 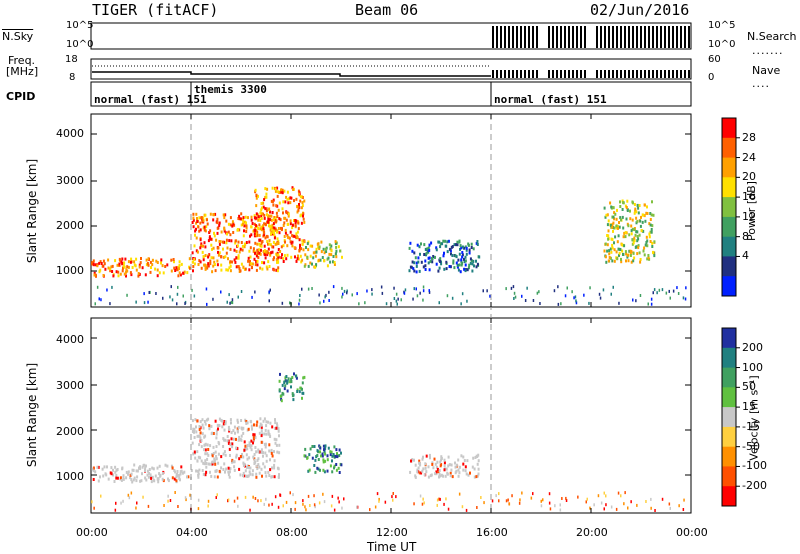 I want to click on nsearch-tick: 10^0, so click(x=722, y=44).